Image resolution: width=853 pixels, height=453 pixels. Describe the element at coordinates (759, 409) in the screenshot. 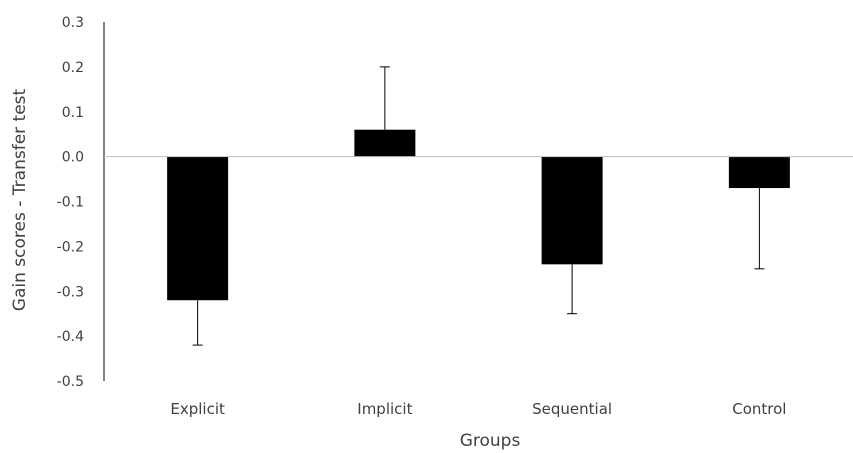

I see `x-category-label: Control` at that location.